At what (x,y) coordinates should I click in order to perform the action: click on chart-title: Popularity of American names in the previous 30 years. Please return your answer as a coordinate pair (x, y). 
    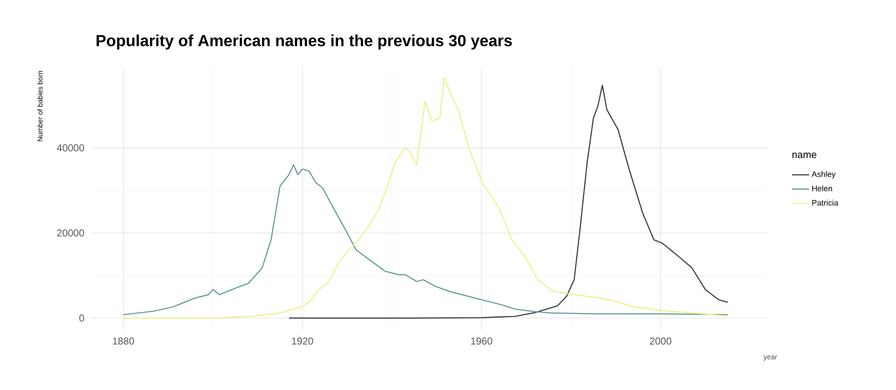
    Looking at the image, I should click on (304, 42).